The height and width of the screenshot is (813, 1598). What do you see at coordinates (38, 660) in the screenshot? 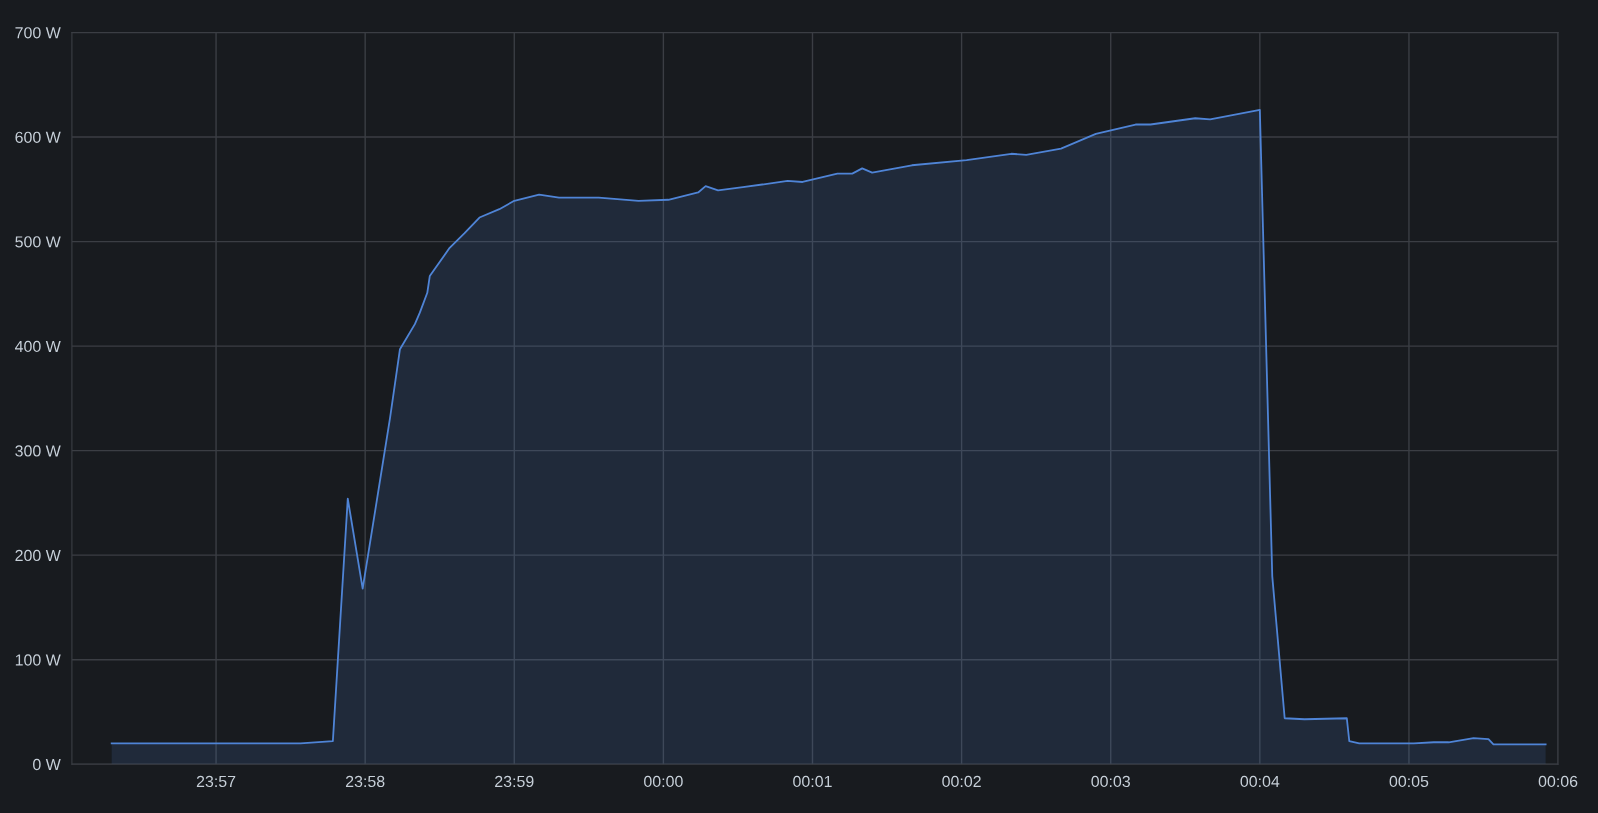
I see `y-tick-label: 100 W` at bounding box center [38, 660].